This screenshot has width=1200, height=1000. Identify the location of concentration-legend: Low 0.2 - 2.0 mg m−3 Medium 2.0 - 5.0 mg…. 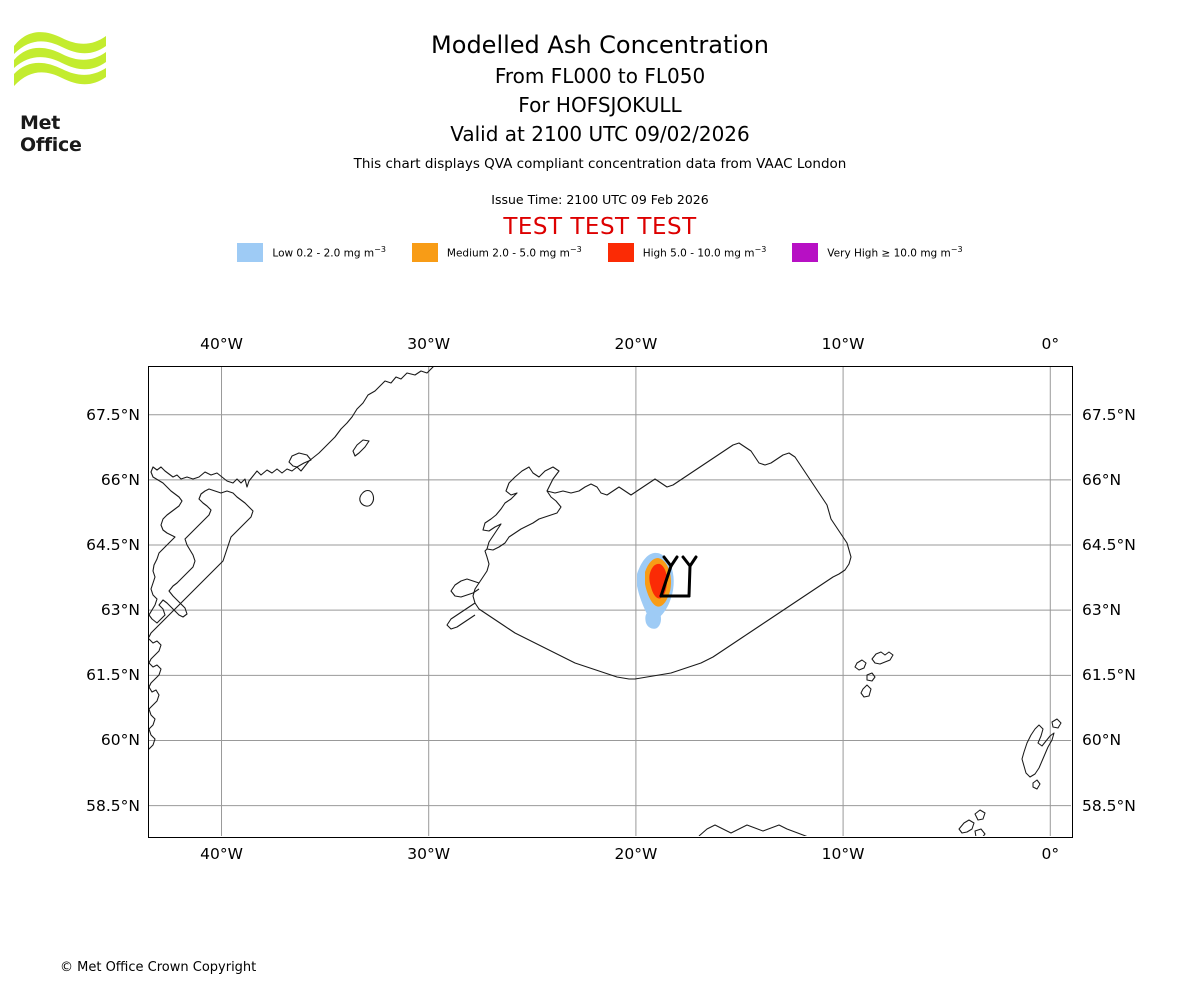
(600, 252).